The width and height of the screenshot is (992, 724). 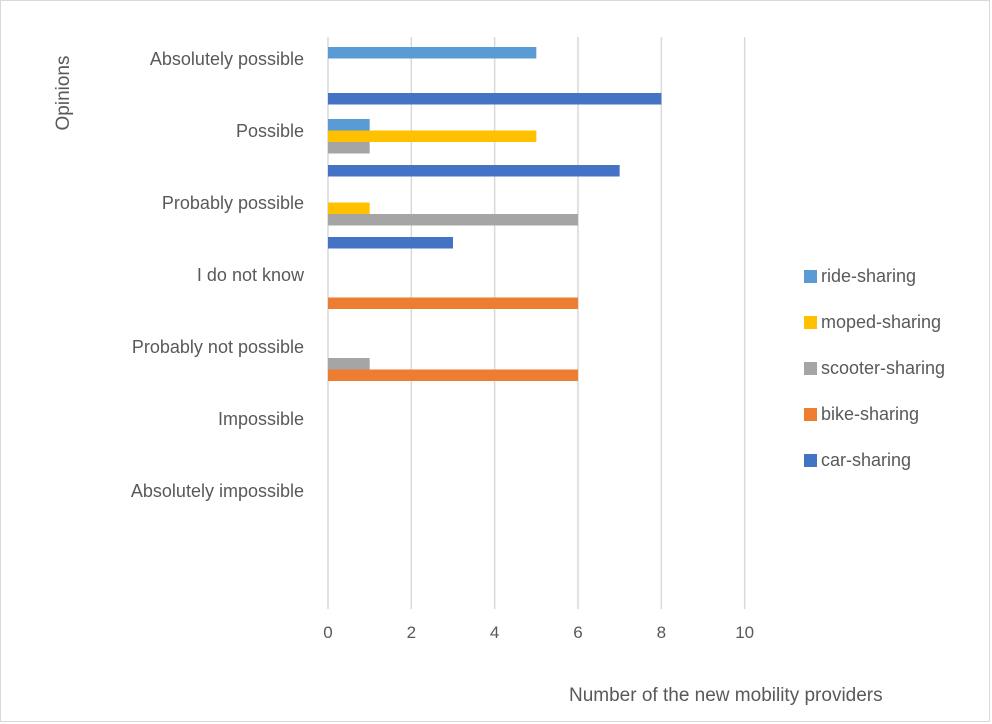 What do you see at coordinates (810, 368) in the screenshot?
I see `legend-swatch-scooter-sharing` at bounding box center [810, 368].